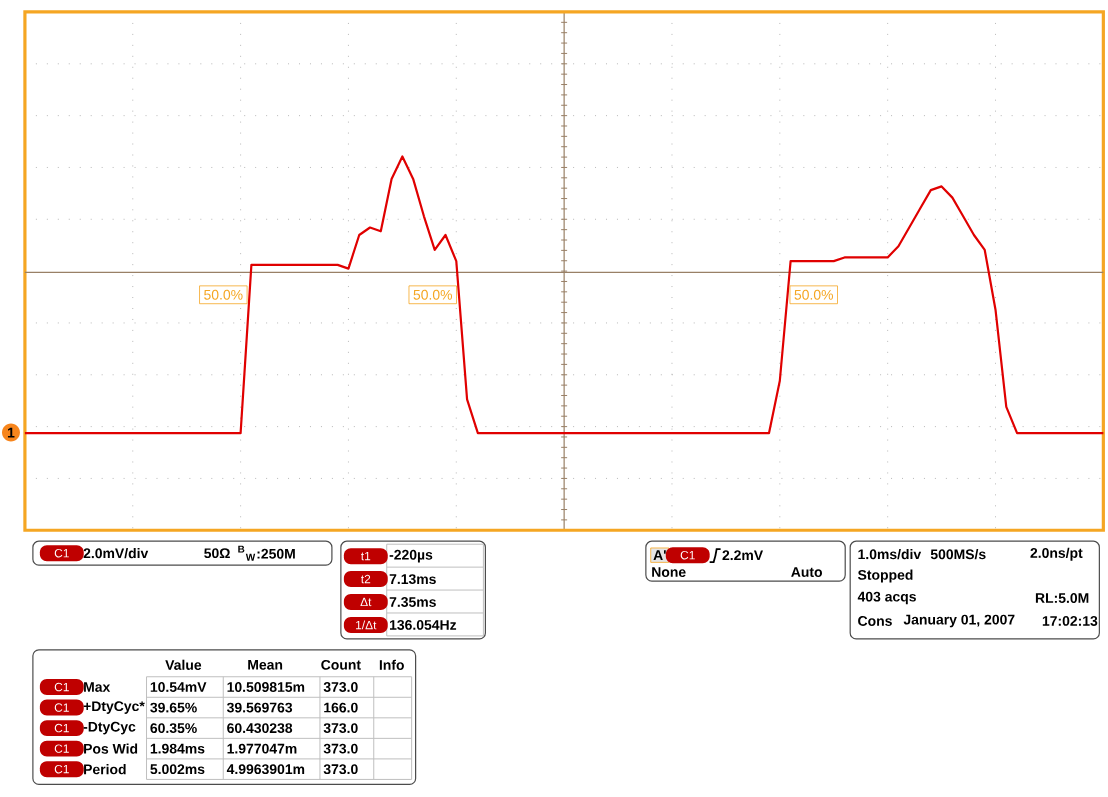  What do you see at coordinates (365, 556) in the screenshot?
I see `text: t1` at bounding box center [365, 556].